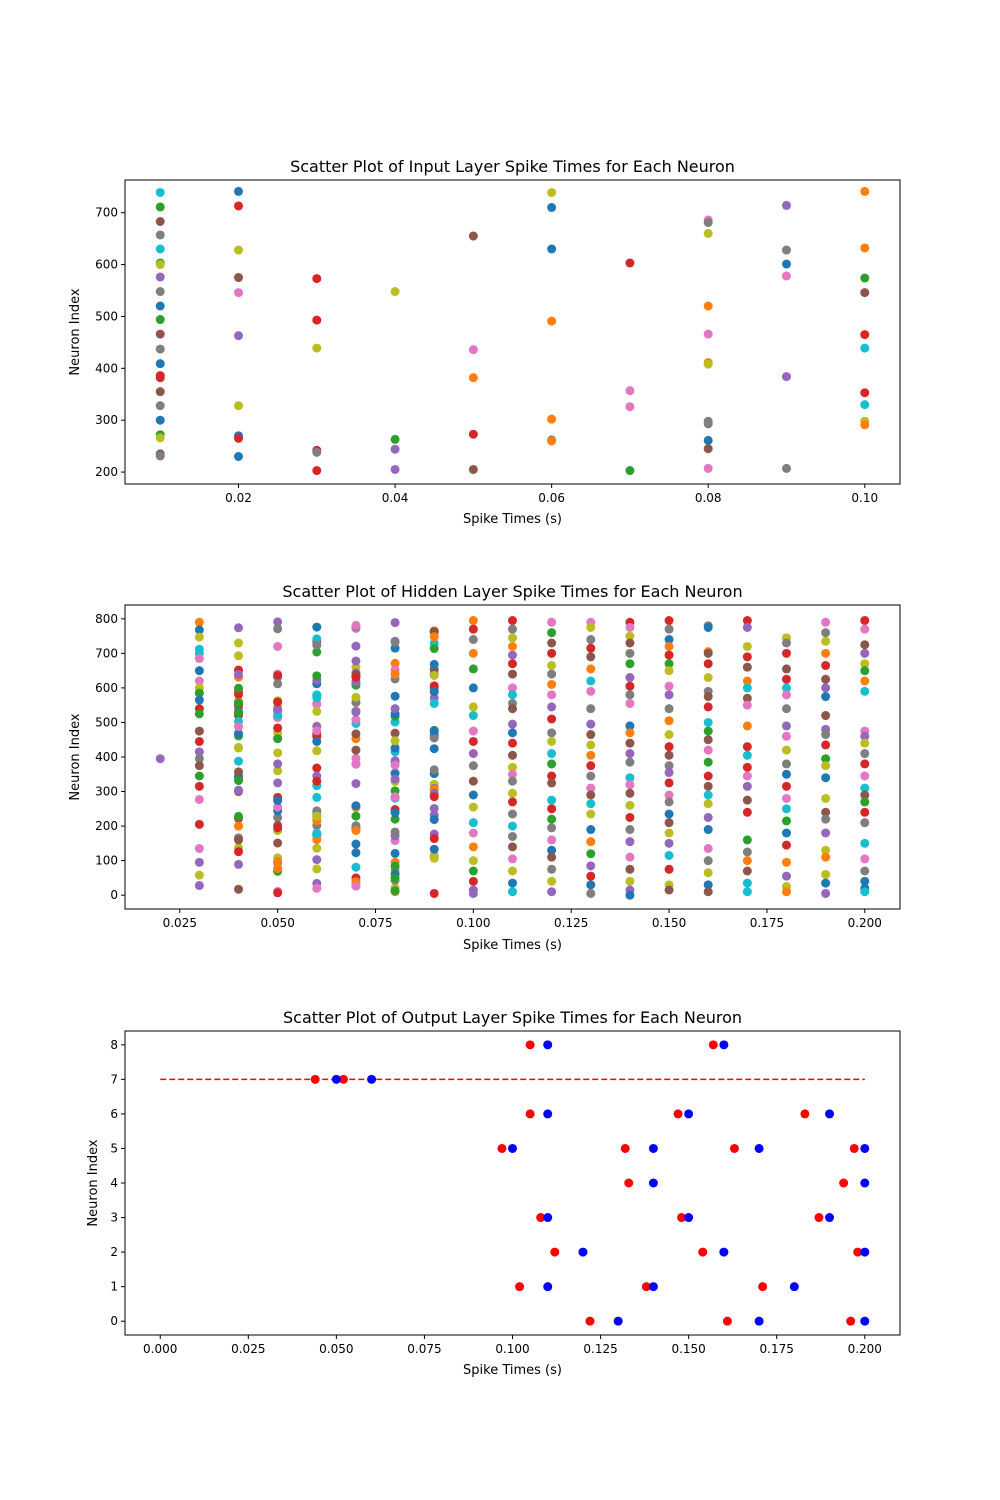  I want to click on x-tick-label: 0.175, so click(767, 923).